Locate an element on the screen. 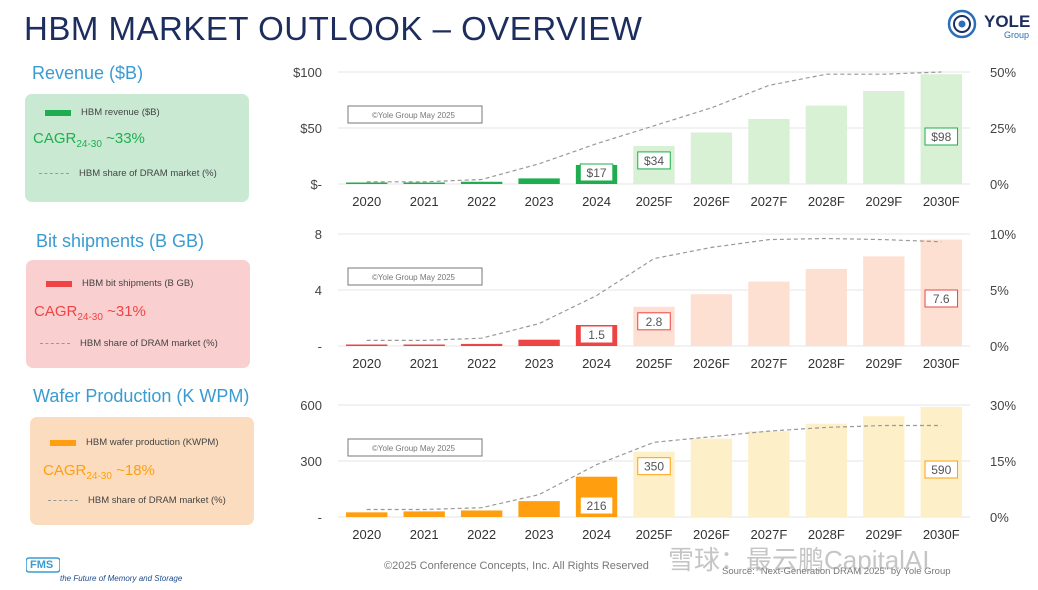 Image resolution: width=1038 pixels, height=590 pixels. wafer-share-line is located at coordinates (654, 467).